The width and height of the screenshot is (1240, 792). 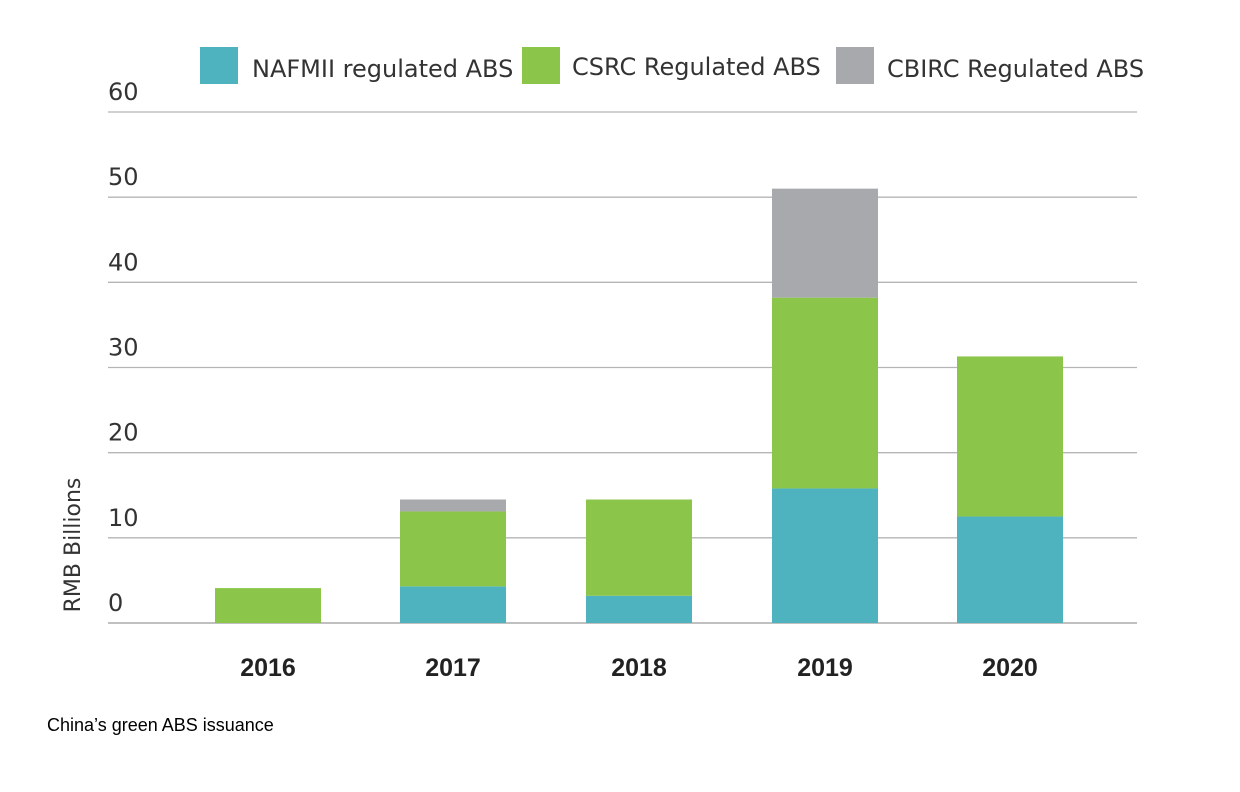 I want to click on x-tick-label: 2019, so click(x=825, y=668).